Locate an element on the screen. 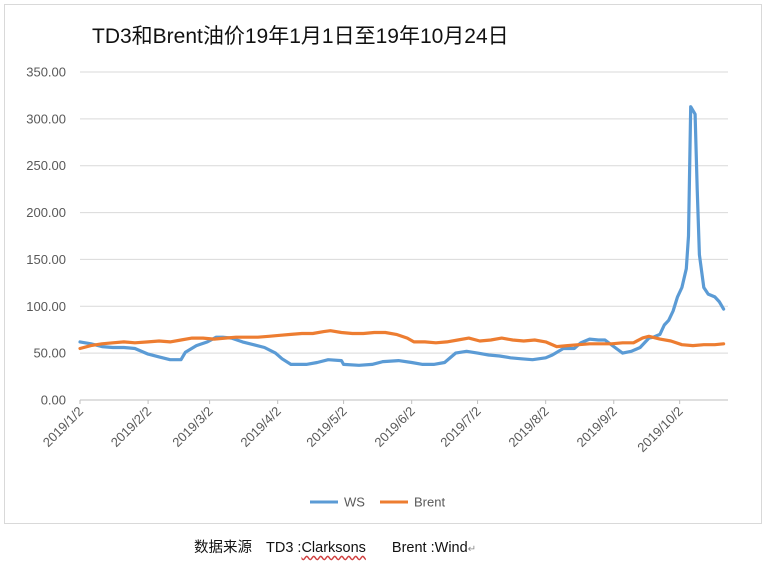  y-tick-label-0: 0.00 is located at coordinates (53, 400).